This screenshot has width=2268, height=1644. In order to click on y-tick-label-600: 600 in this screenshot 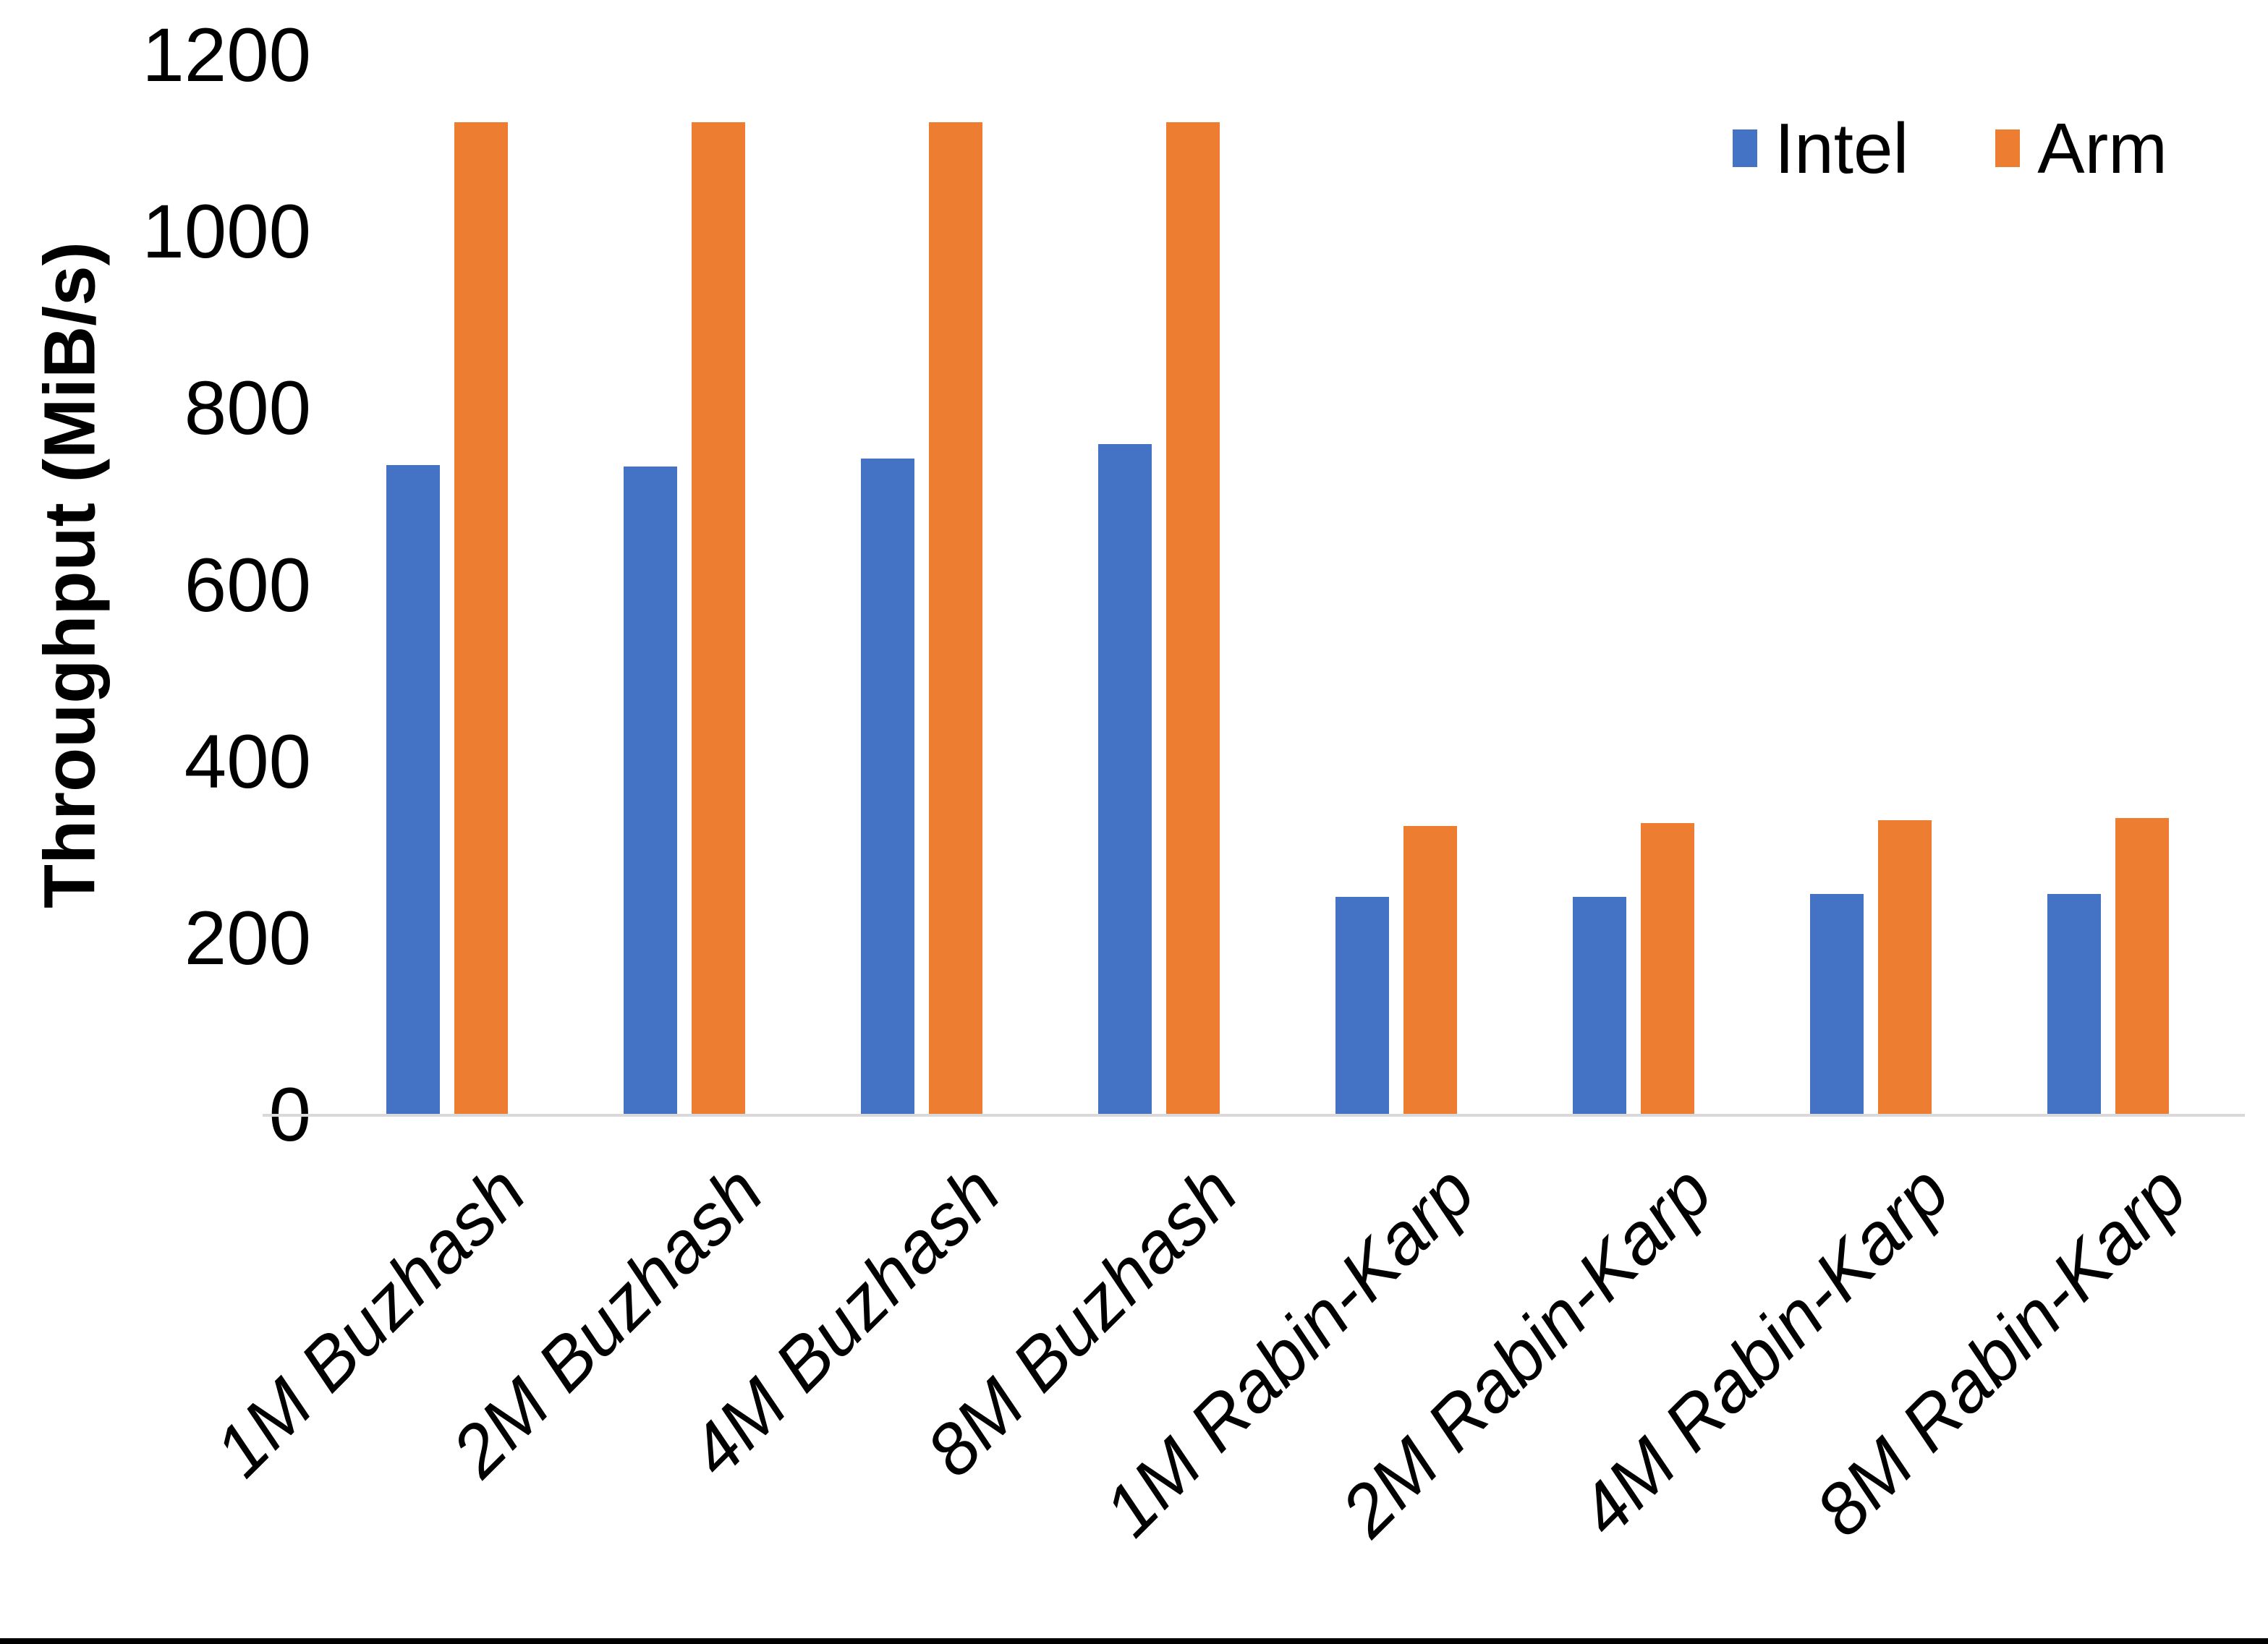, I will do `click(247, 585)`.